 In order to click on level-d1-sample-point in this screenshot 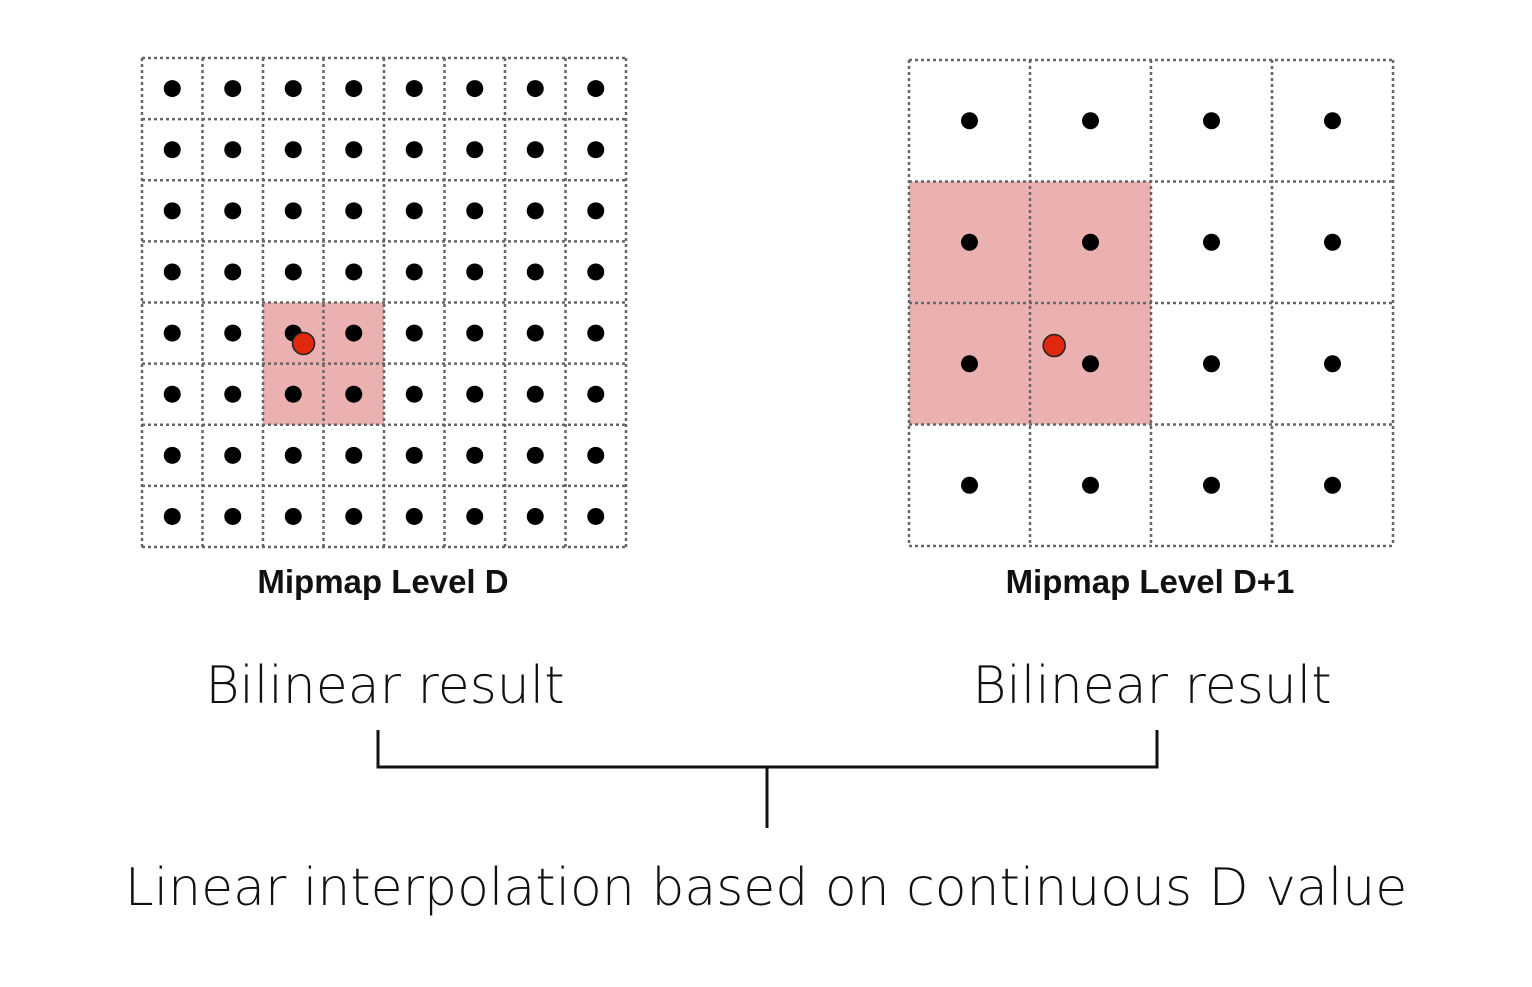, I will do `click(1054, 345)`.